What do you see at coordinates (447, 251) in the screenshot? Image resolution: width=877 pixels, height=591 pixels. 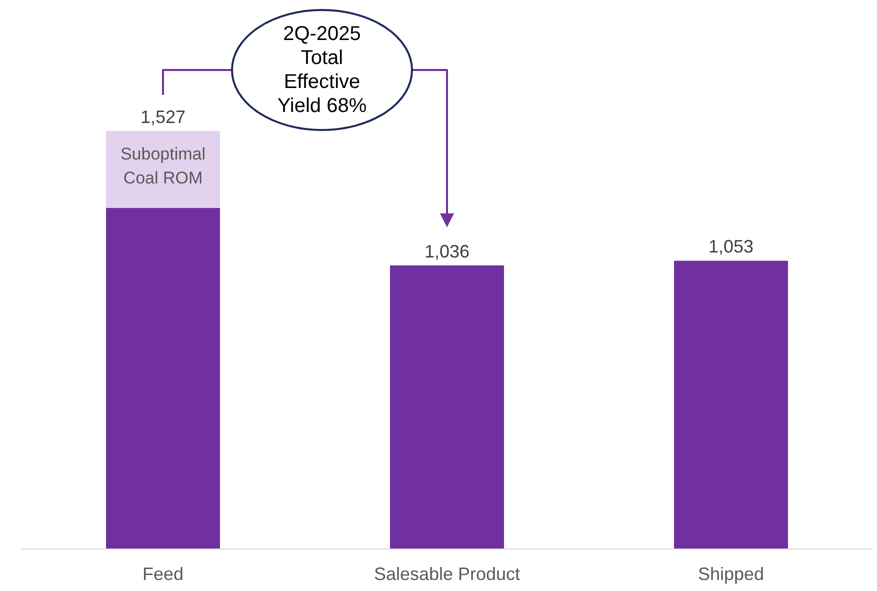 I see `data-label: 1,036` at bounding box center [447, 251].